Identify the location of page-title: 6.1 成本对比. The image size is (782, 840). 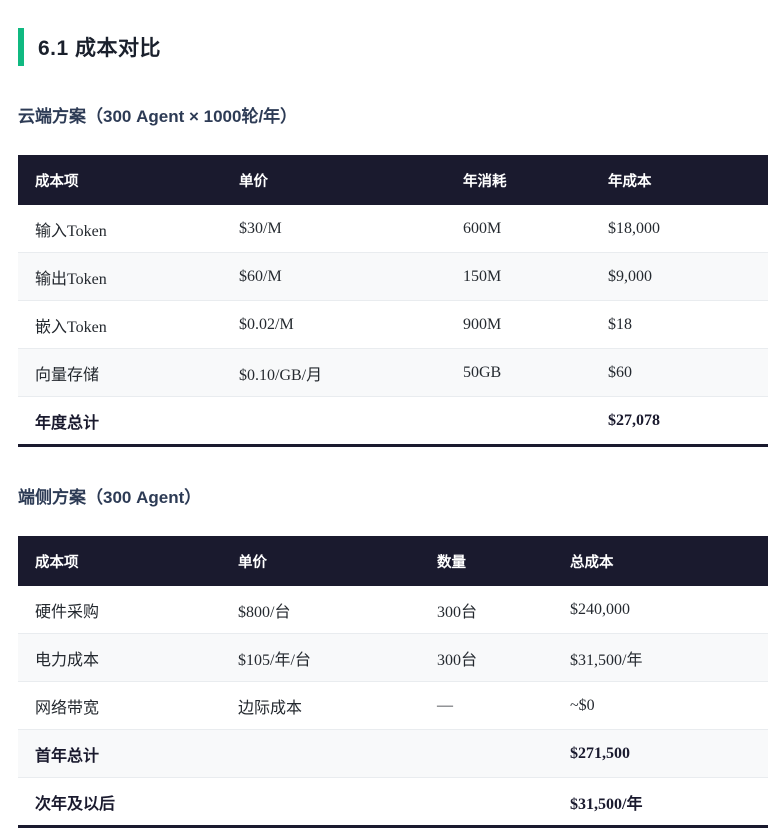
(100, 48).